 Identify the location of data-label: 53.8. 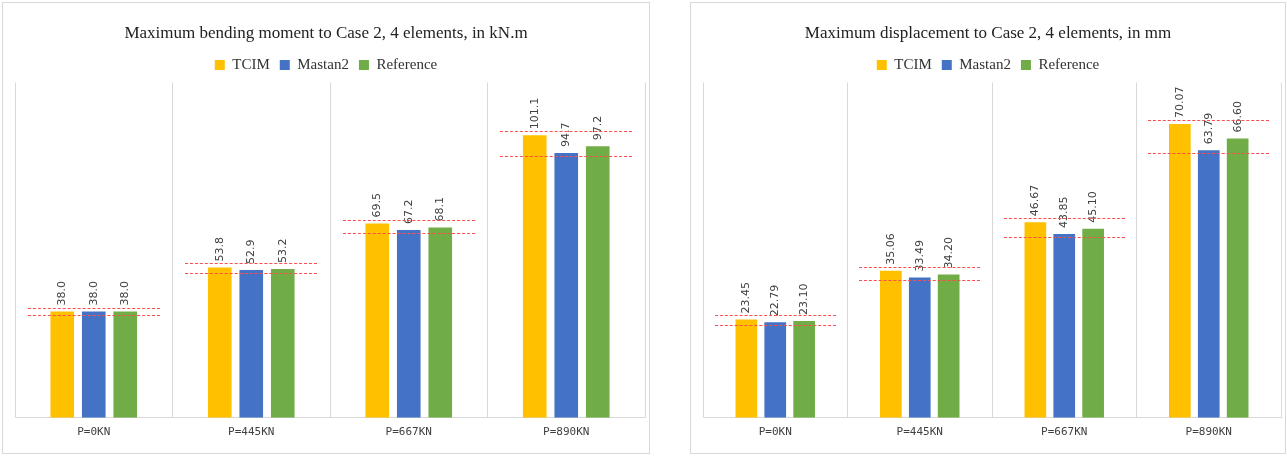
(219, 249).